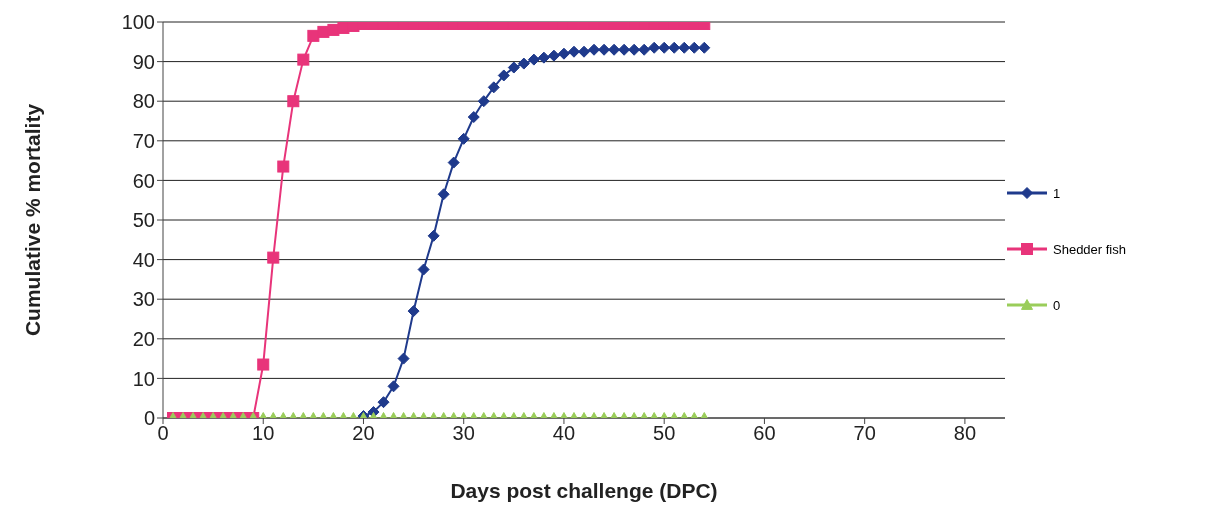 This screenshot has height=517, width=1219. Describe the element at coordinates (1089, 249) in the screenshot. I see `legend-label: Shedder fish` at that location.